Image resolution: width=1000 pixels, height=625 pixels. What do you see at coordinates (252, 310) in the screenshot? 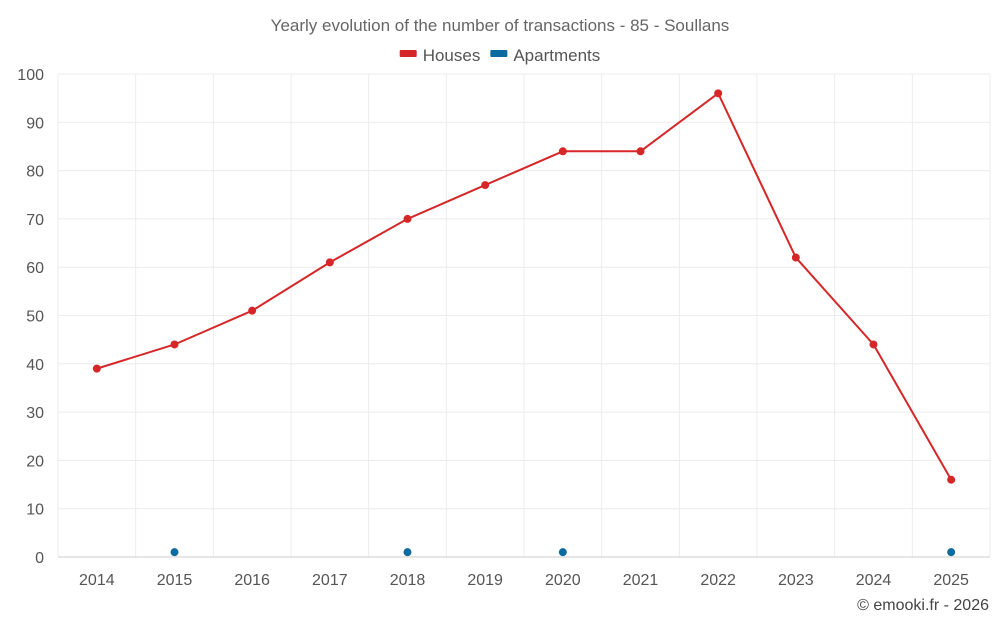
I see `data-point-houses-2016` at bounding box center [252, 310].